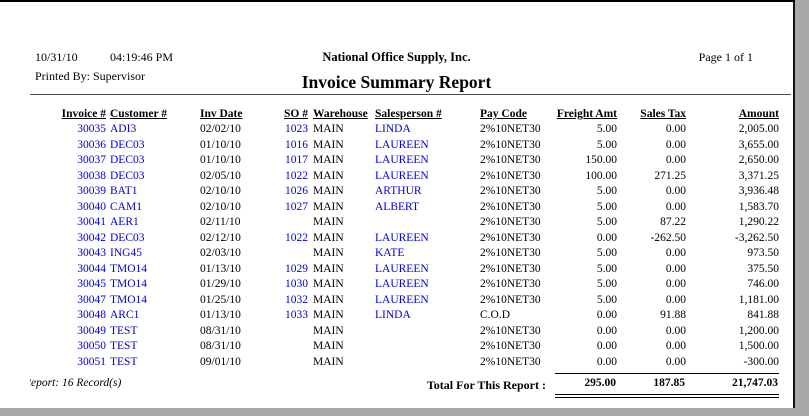  What do you see at coordinates (91, 237) in the screenshot?
I see `invoice-number: 30042` at bounding box center [91, 237].